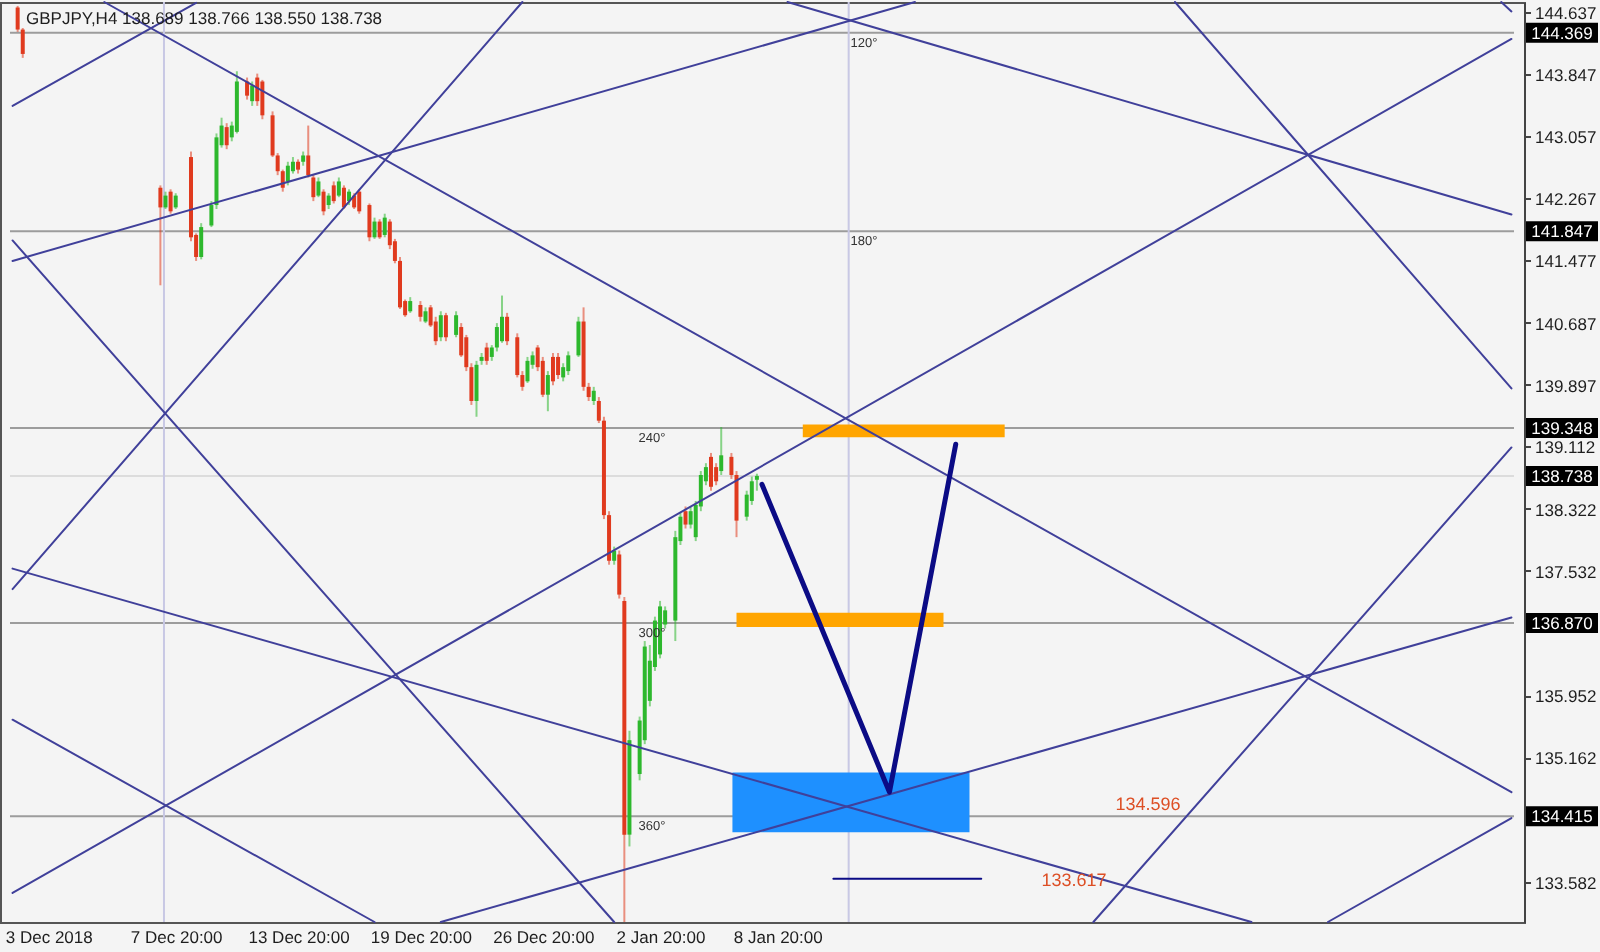 The image size is (1600, 952). What do you see at coordinates (49, 937) in the screenshot?
I see `x-tick-label: 3 Dec 2018` at bounding box center [49, 937].